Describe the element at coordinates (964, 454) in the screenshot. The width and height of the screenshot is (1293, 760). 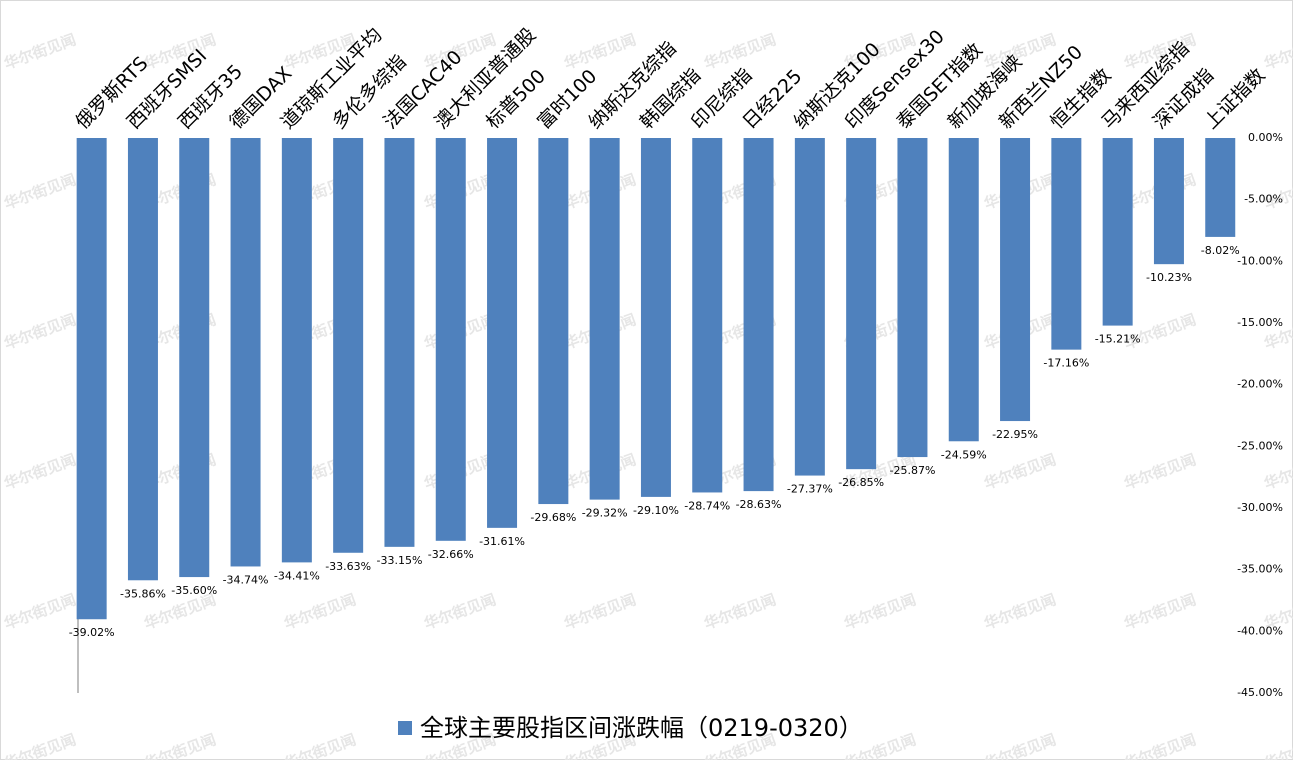
I see `value-label: -24.59%` at that location.